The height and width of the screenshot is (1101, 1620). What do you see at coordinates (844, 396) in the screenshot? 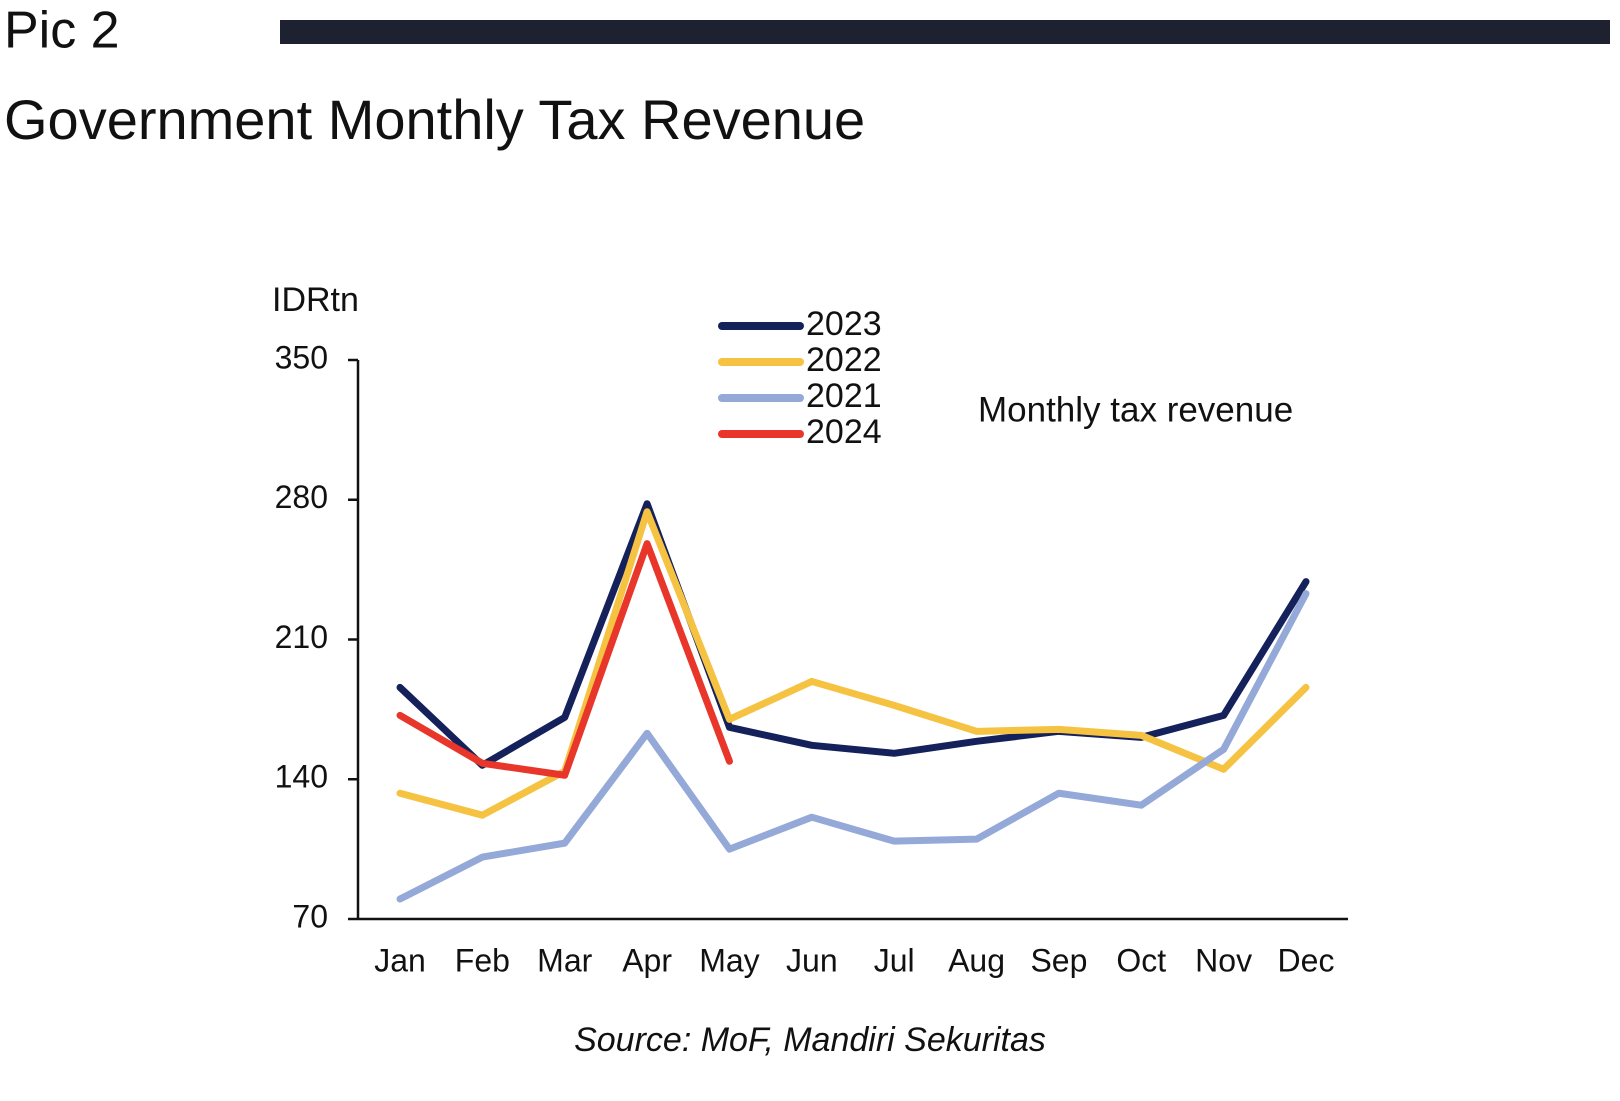
I see `legend-label: 2021` at bounding box center [844, 396].